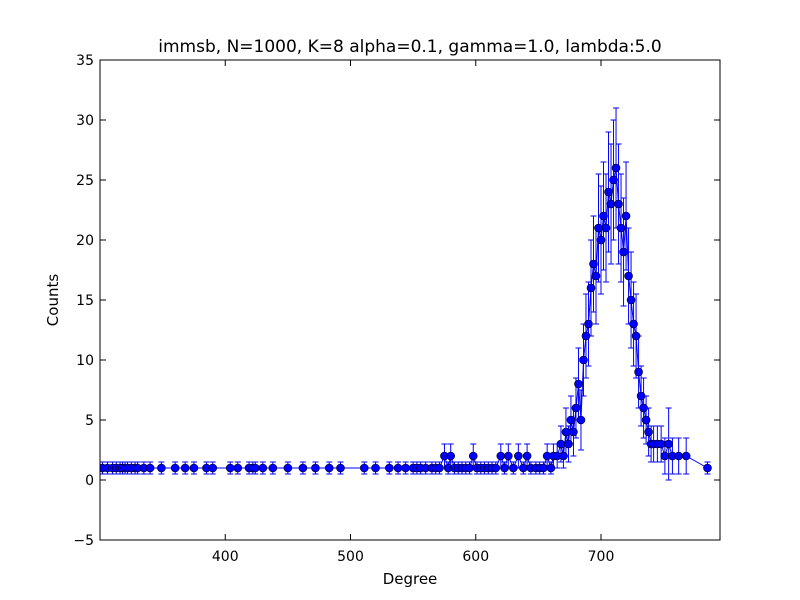 This screenshot has height=600, width=800. What do you see at coordinates (85, 361) in the screenshot?
I see `y-tick-label: 10` at bounding box center [85, 361].